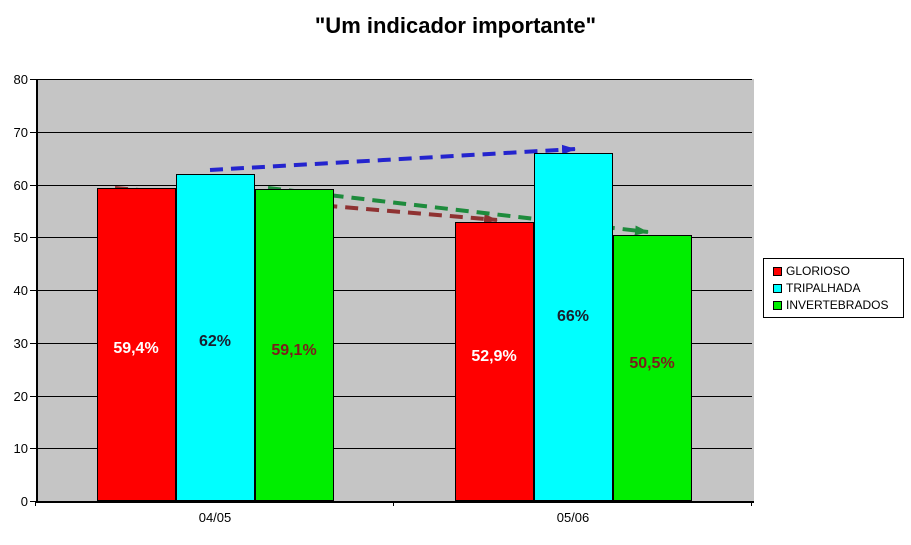  What do you see at coordinates (20, 396) in the screenshot?
I see `y-axis-tick-label: 20` at bounding box center [20, 396].